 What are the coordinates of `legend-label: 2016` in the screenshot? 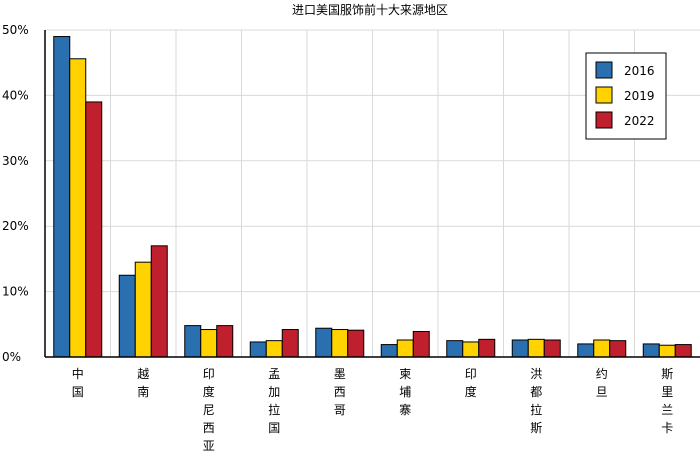 It's located at (639, 71).